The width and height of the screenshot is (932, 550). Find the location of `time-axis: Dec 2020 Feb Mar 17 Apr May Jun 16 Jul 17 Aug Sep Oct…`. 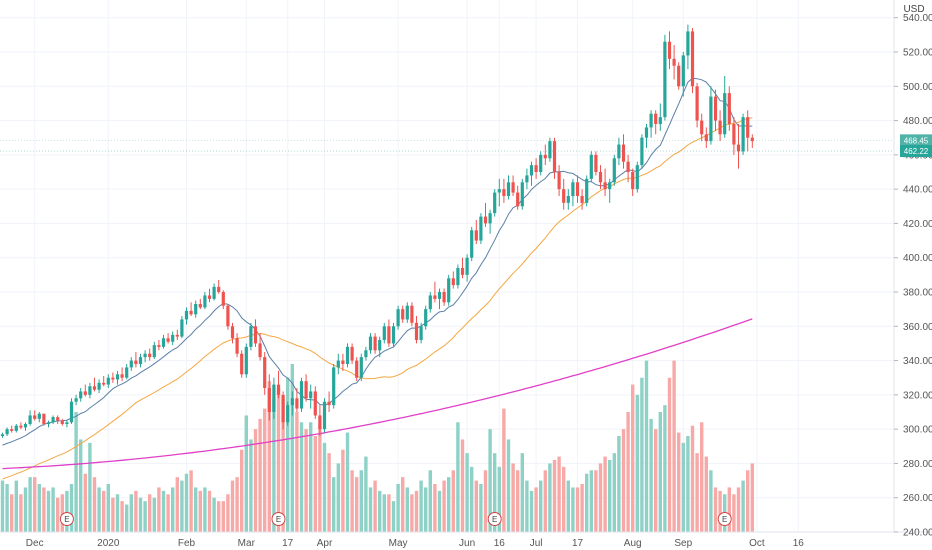

time-axis: Dec 2020 Feb Mar 17 Apr May Jun 16 Jul 17 Aug Sep Oct… is located at coordinates (415, 543).